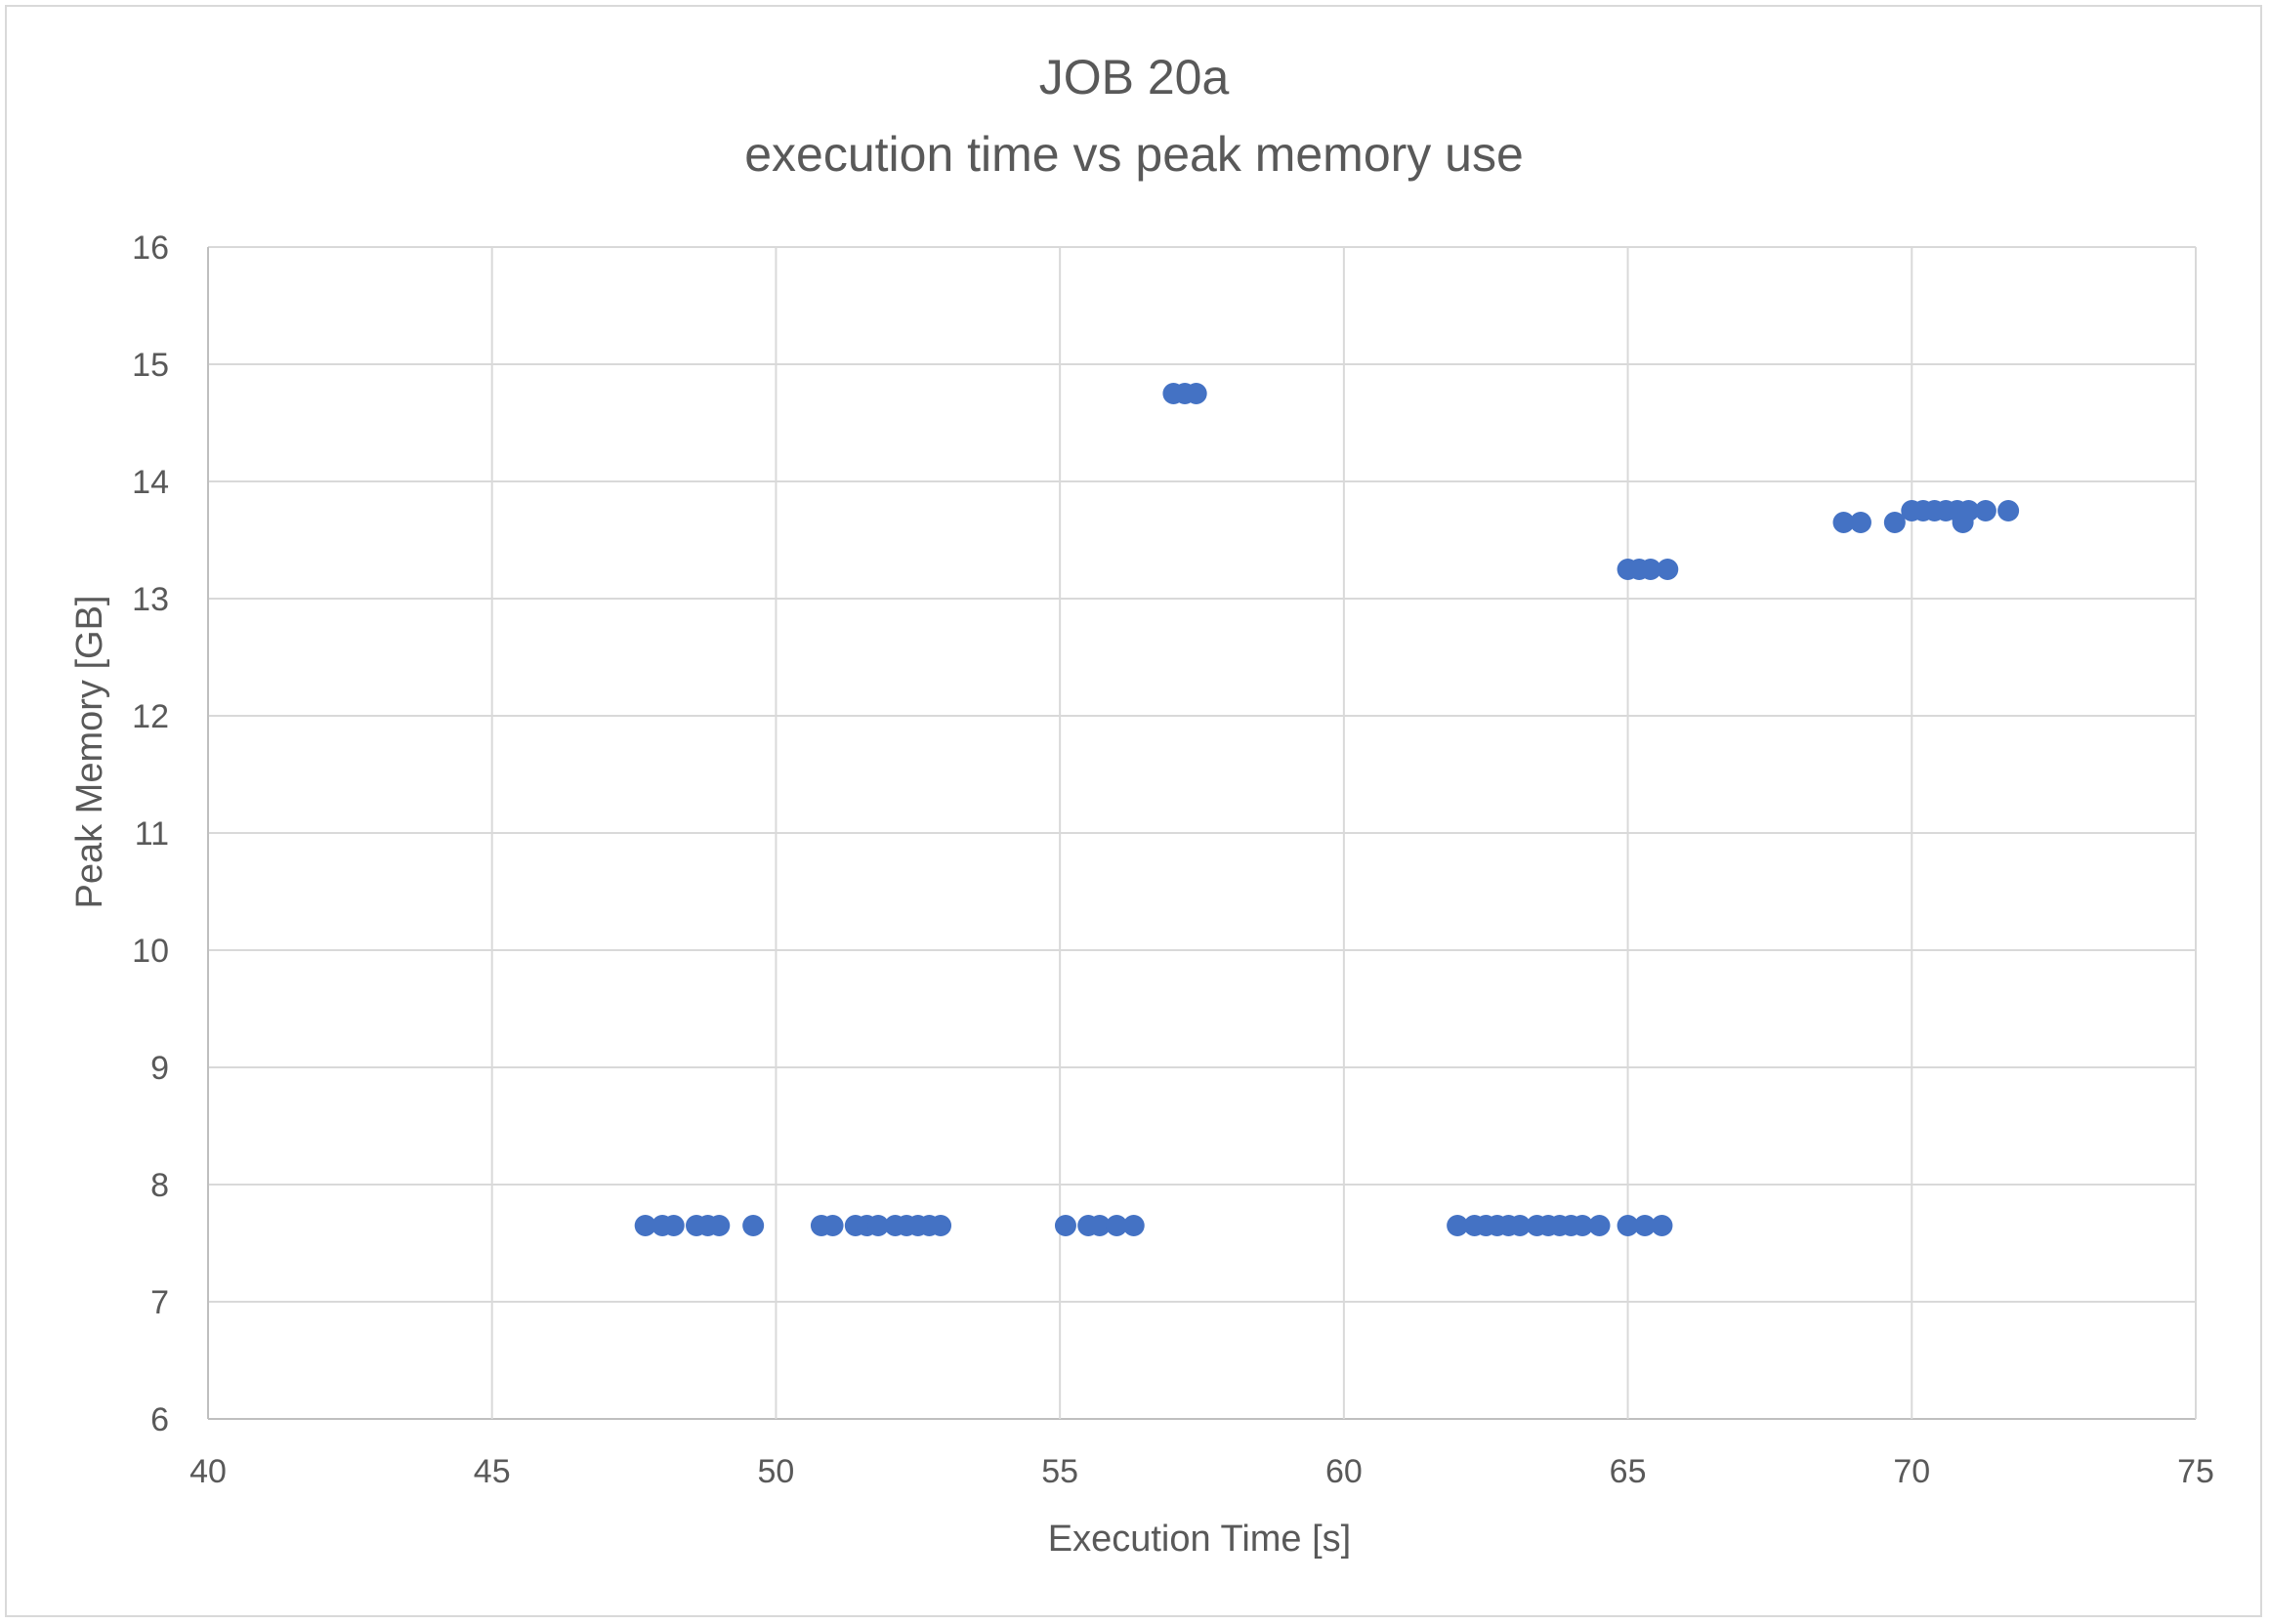  Describe the element at coordinates (159, 1420) in the screenshot. I see `y-tick-label-6: 6` at that location.